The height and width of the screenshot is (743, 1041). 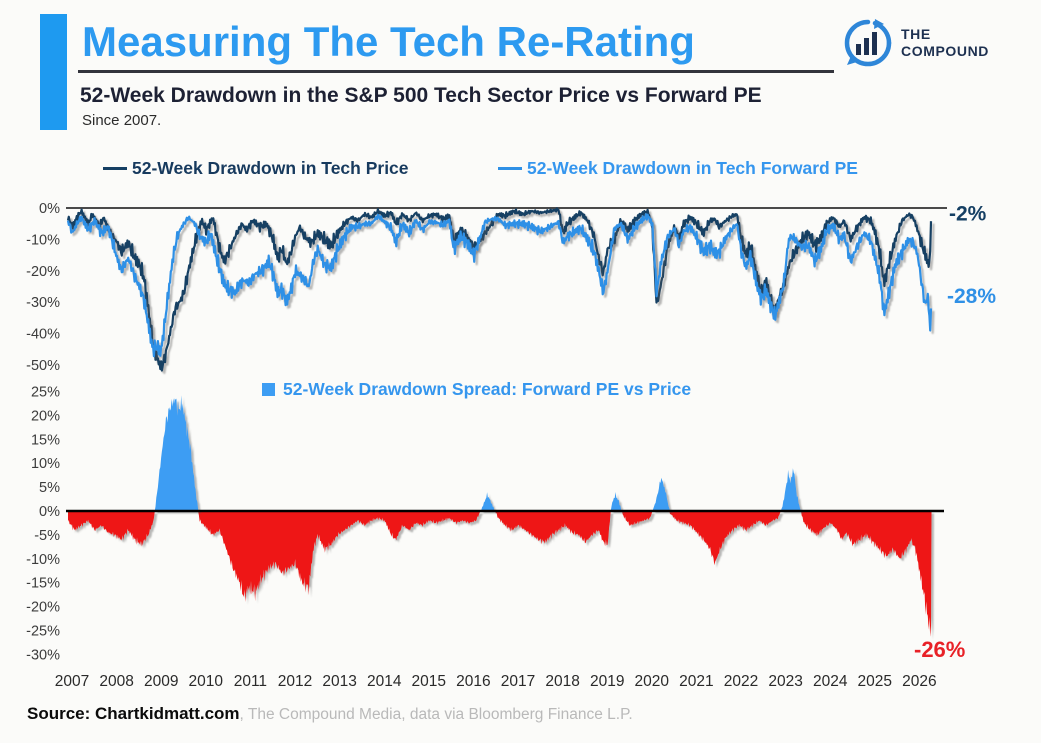 I want to click on title-accent-bar, so click(x=53, y=72).